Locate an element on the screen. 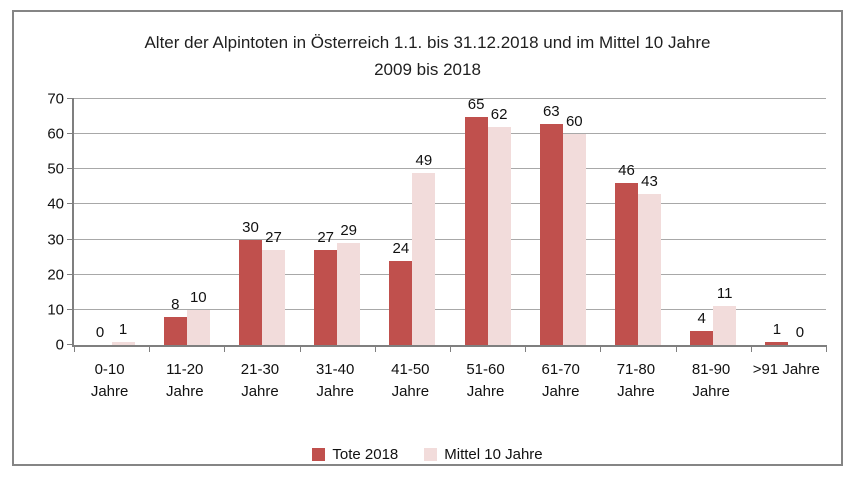 The width and height of the screenshot is (865, 499). bar: 11 is located at coordinates (725, 315).